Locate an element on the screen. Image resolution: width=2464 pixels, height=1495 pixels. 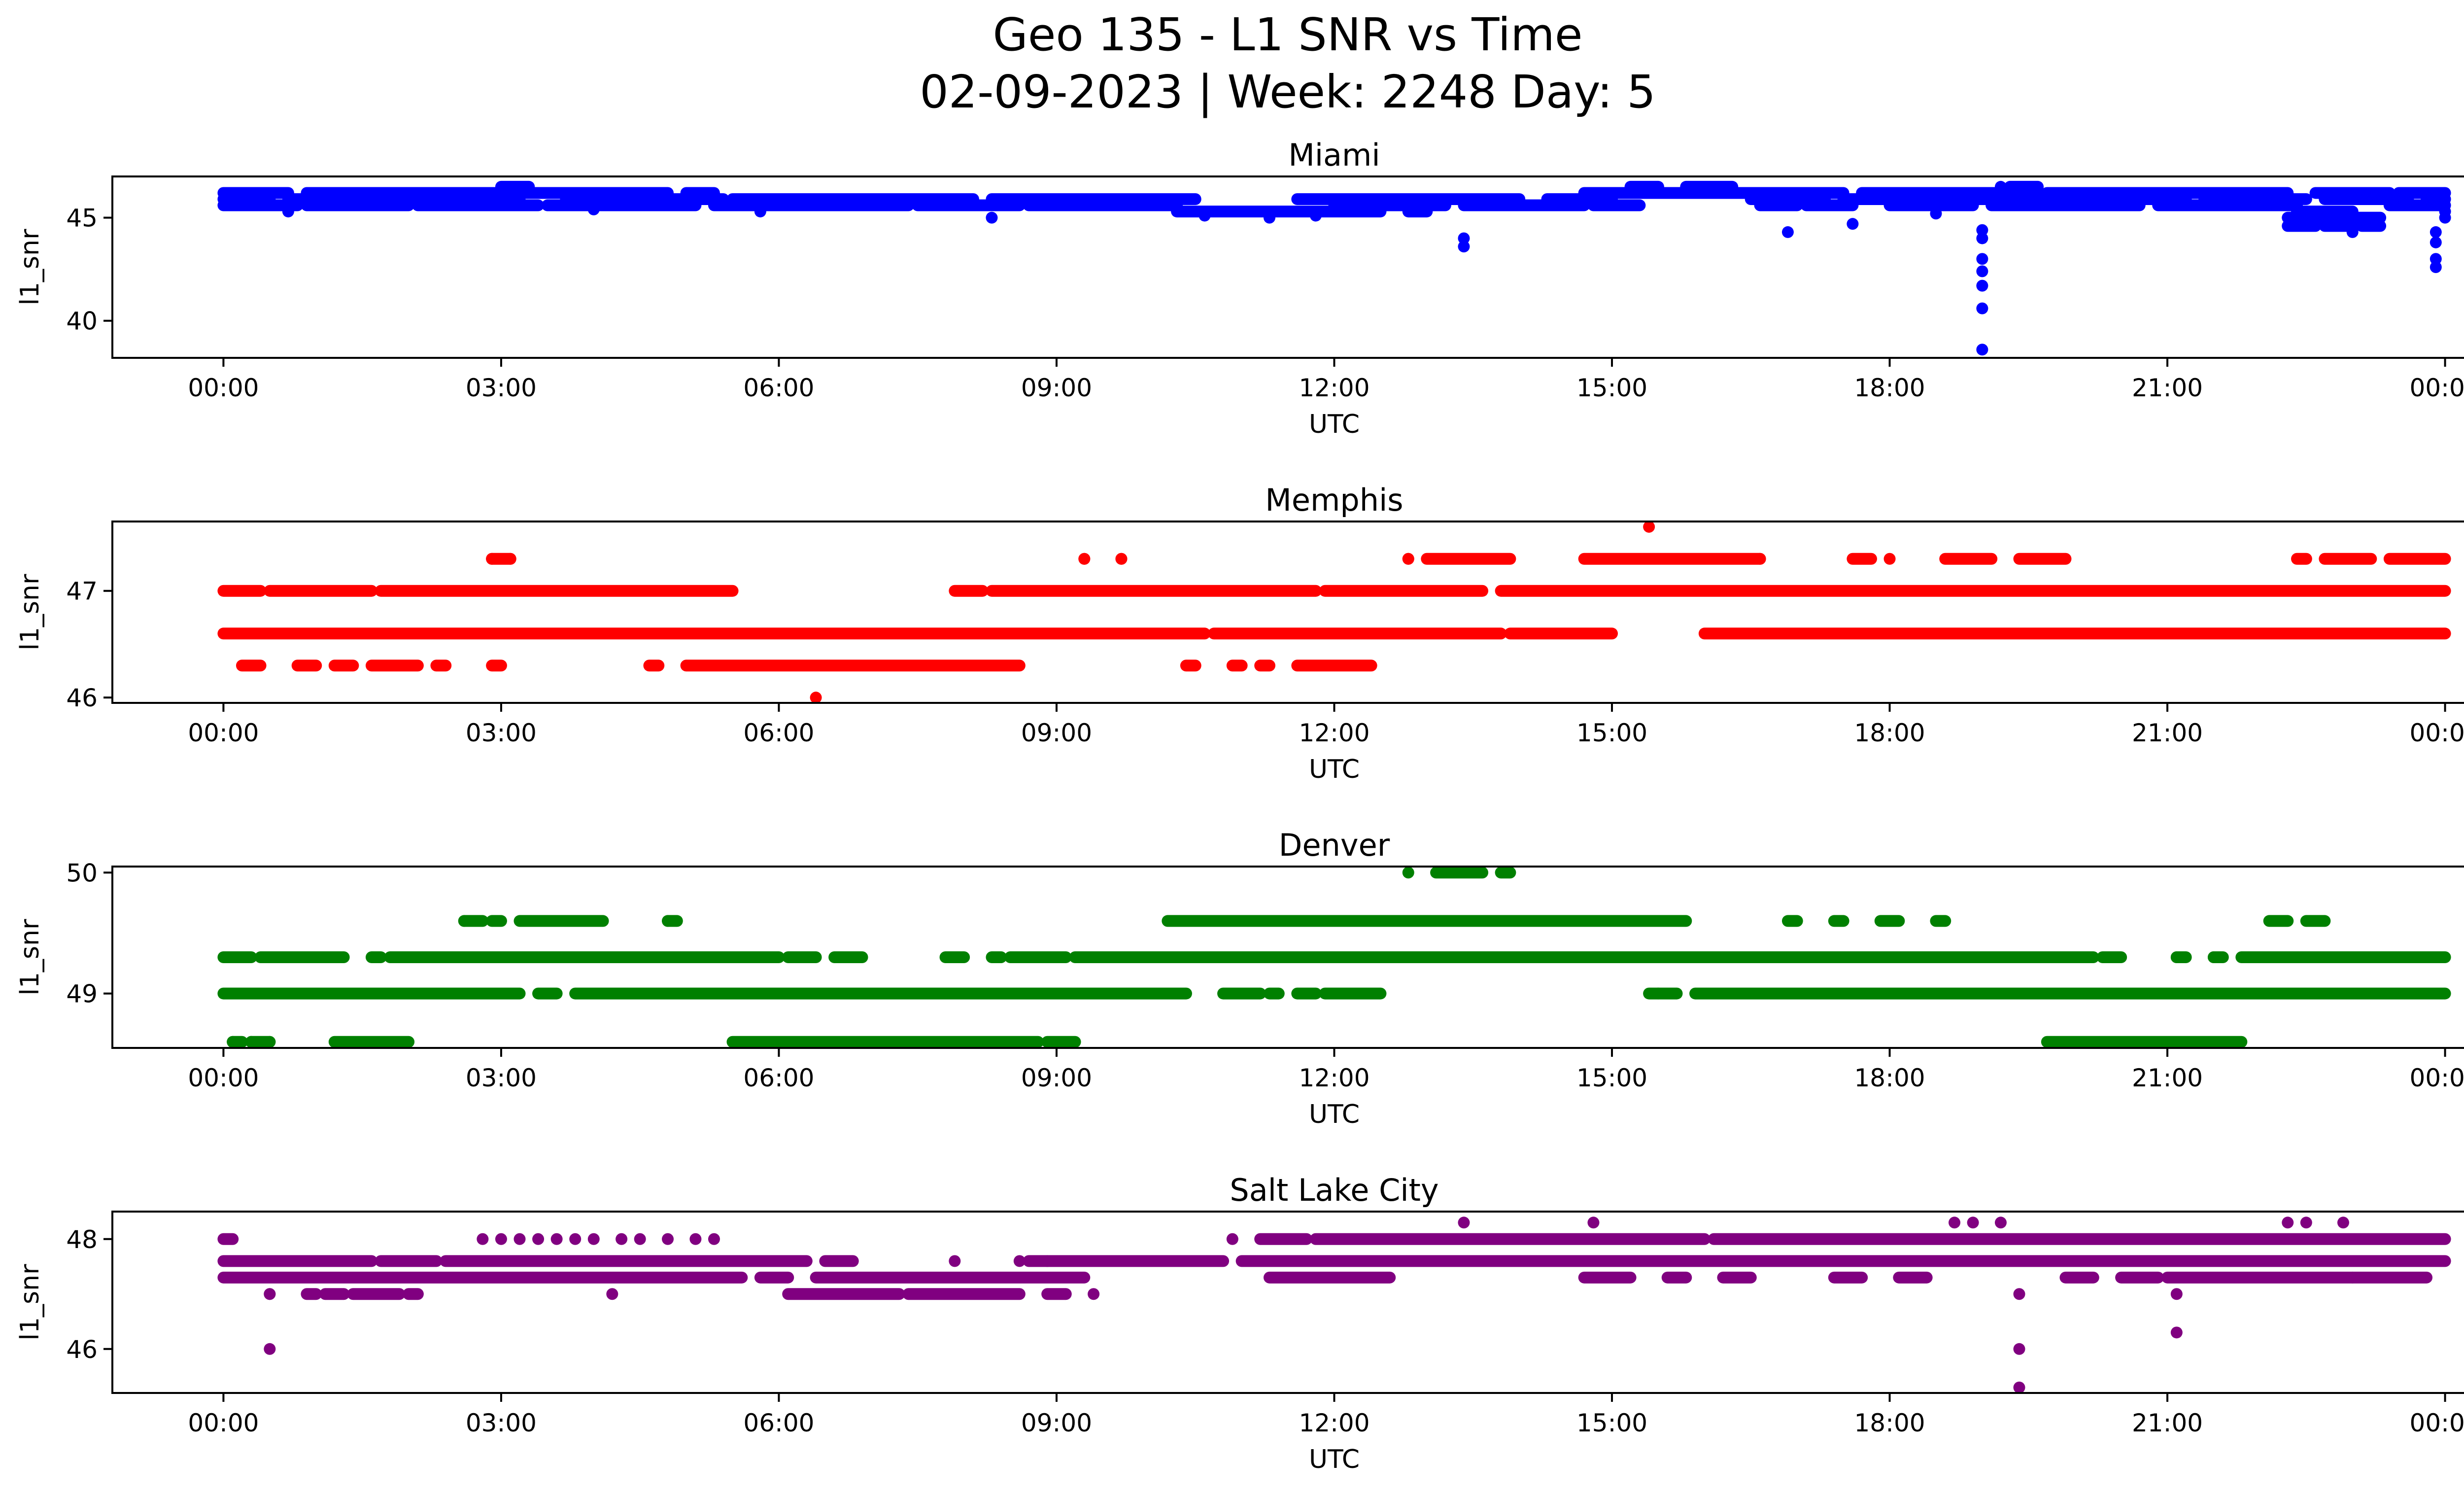
x-tick-label: 09:00 is located at coordinates (1056, 1078).